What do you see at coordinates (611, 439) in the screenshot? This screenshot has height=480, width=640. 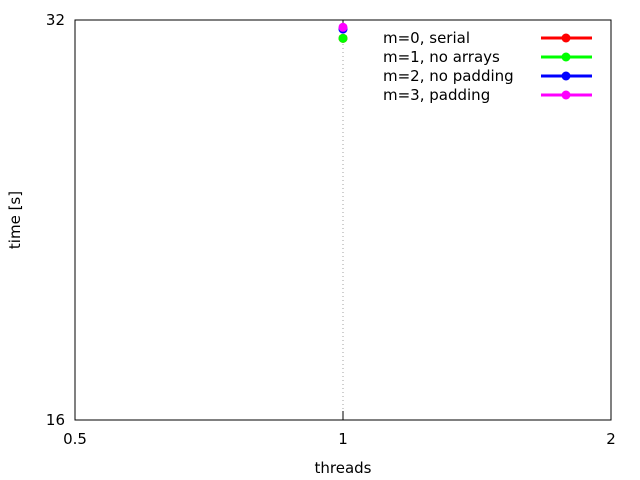 I see `x-tick-label: 2` at bounding box center [611, 439].